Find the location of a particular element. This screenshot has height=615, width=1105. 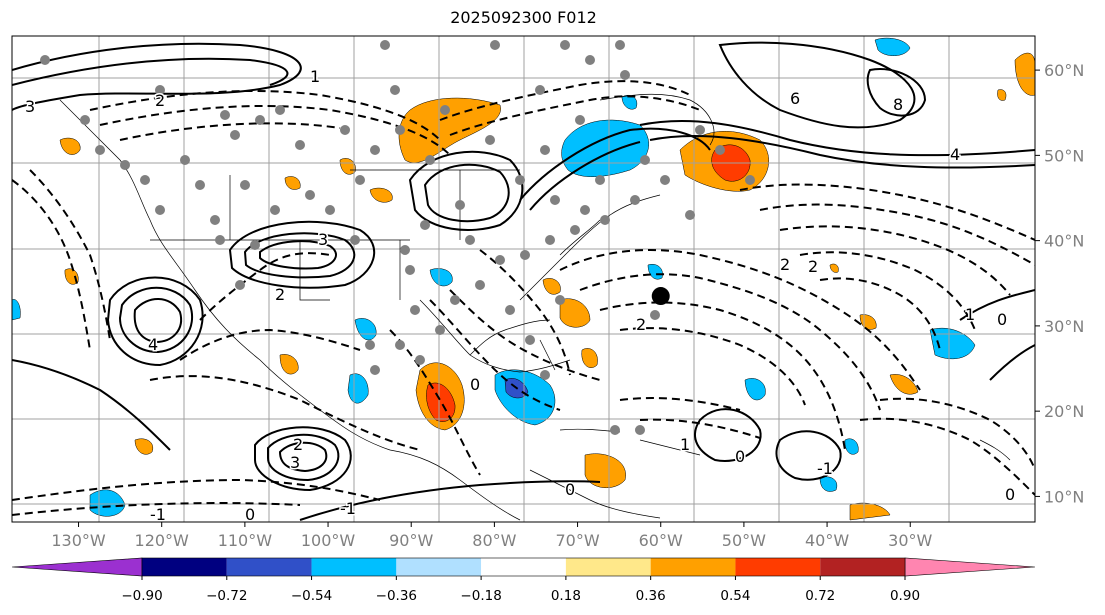

colorbar-tick-label: −0.36 is located at coordinates (396, 596).